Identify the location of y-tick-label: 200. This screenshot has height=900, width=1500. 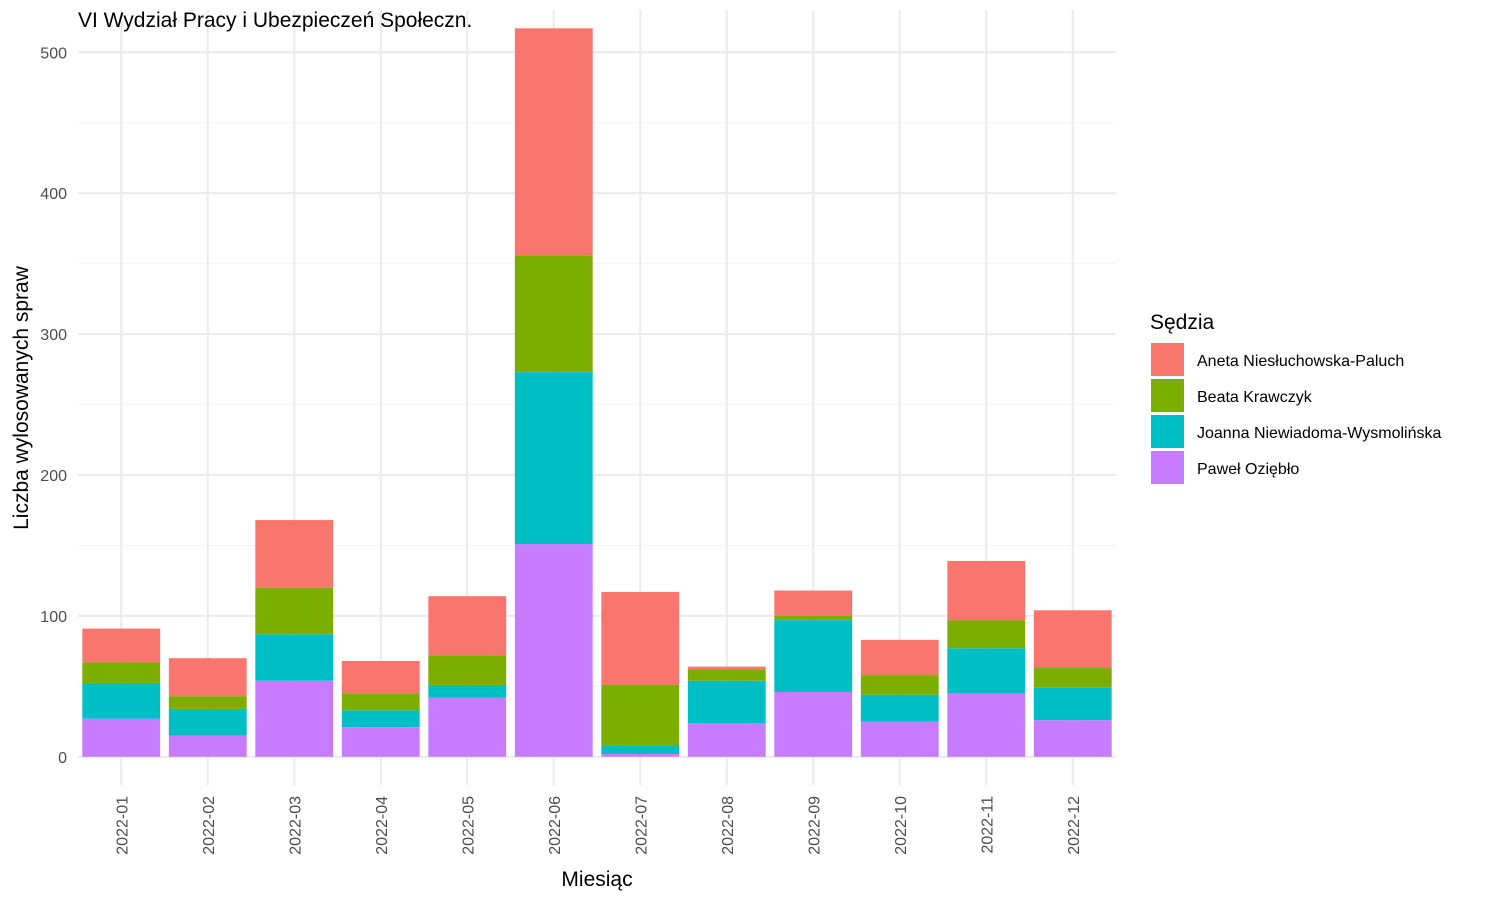
(53, 476).